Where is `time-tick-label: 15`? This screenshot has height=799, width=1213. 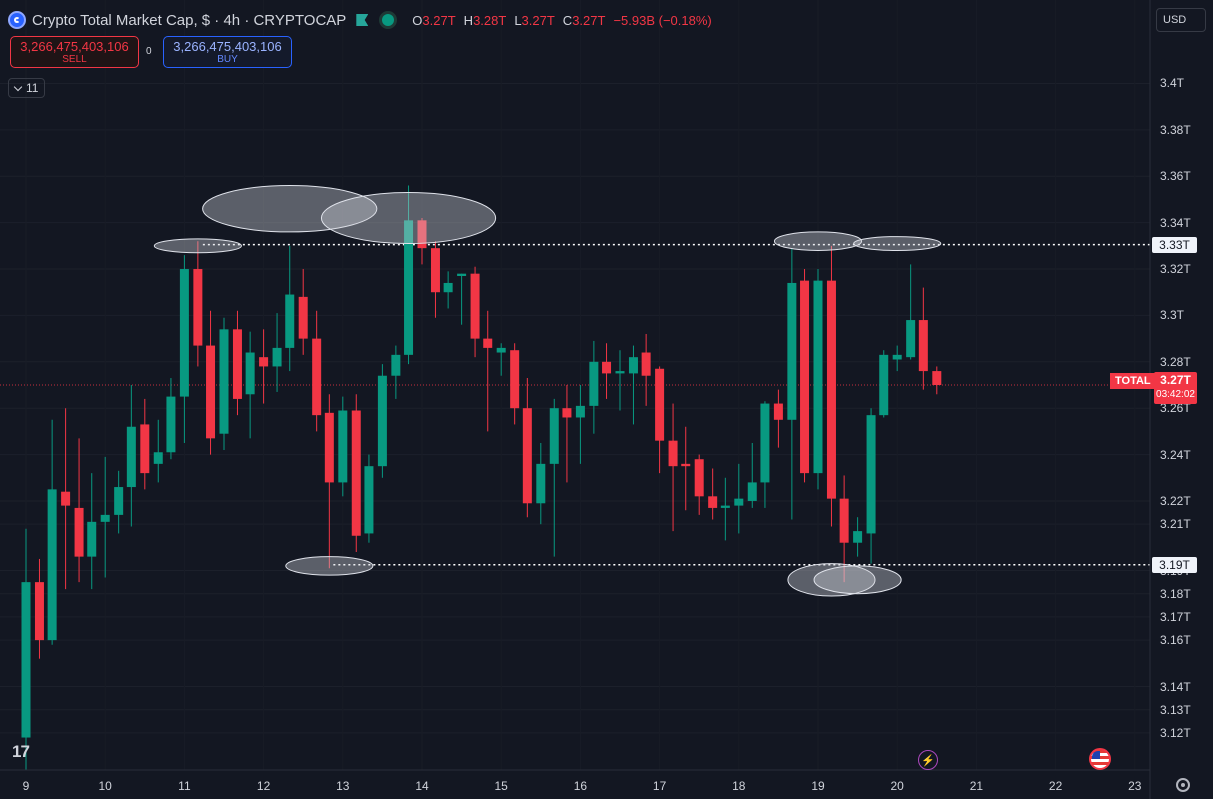
time-tick-label: 15 is located at coordinates (501, 786).